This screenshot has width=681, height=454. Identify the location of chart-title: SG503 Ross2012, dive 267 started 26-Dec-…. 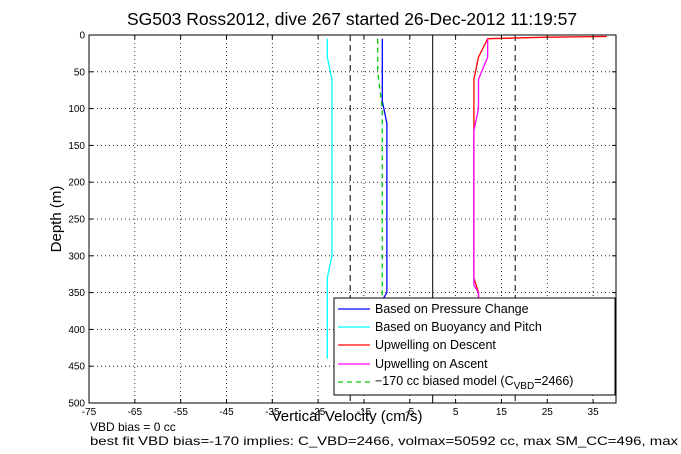
(352, 19).